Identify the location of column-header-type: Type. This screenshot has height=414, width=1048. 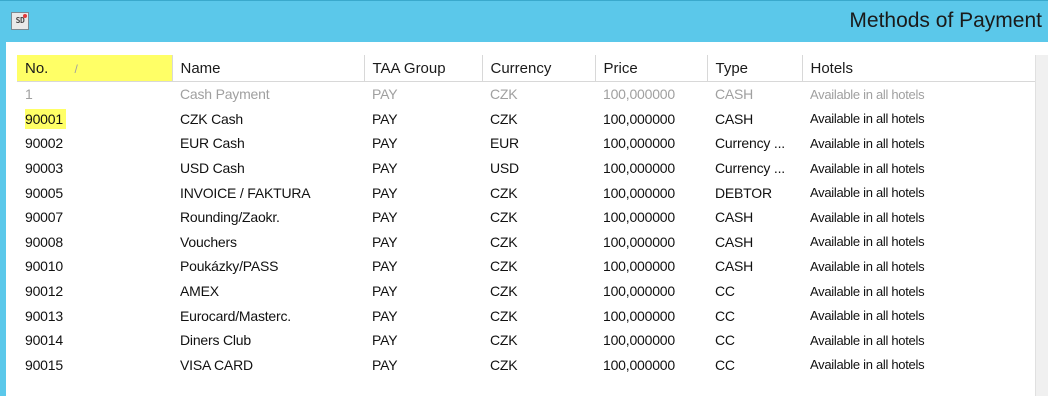
(755, 68).